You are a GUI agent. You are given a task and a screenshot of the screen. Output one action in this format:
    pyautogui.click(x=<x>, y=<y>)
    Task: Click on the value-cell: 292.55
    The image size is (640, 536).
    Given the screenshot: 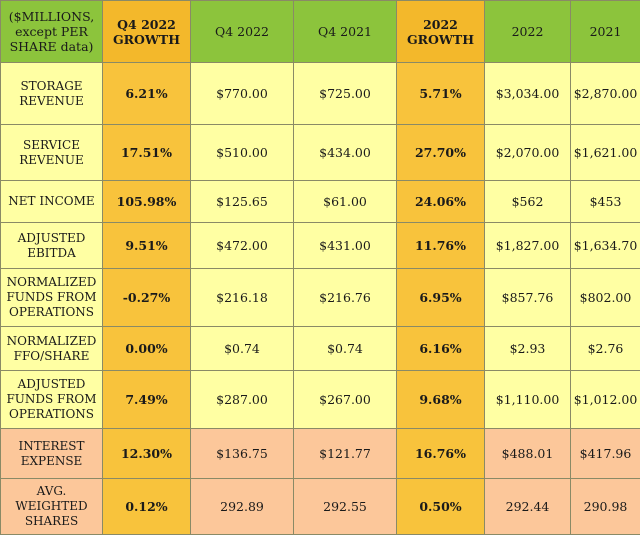 What is the action you would take?
    pyautogui.click(x=345, y=506)
    